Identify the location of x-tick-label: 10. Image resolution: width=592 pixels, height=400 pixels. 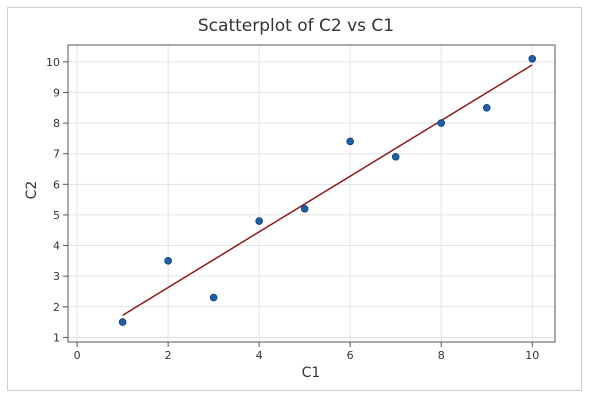
(532, 355).